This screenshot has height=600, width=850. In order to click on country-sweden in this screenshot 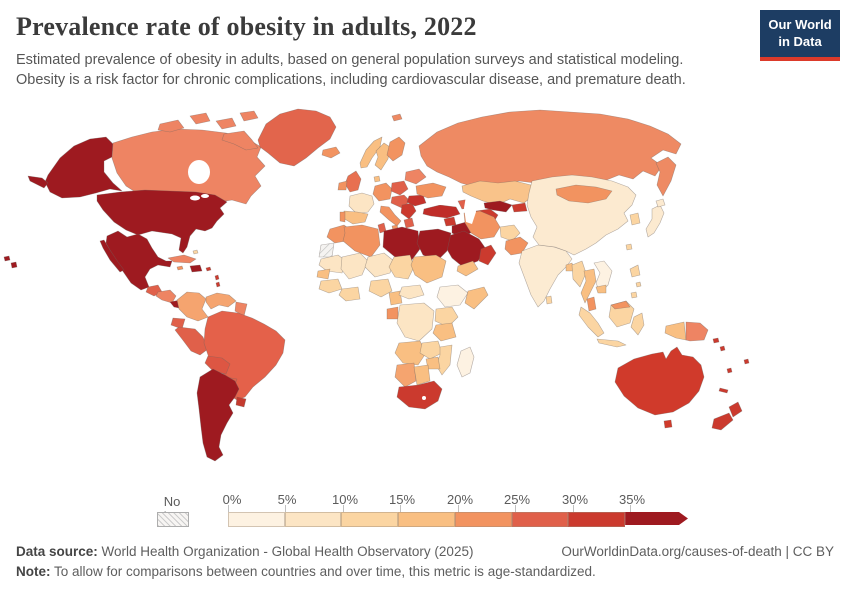, I will do `click(382, 156)`.